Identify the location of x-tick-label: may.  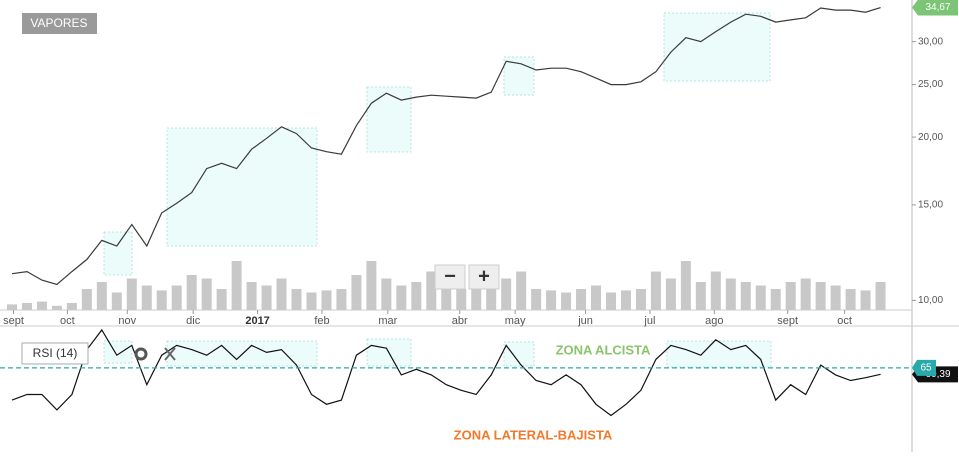
(515, 321).